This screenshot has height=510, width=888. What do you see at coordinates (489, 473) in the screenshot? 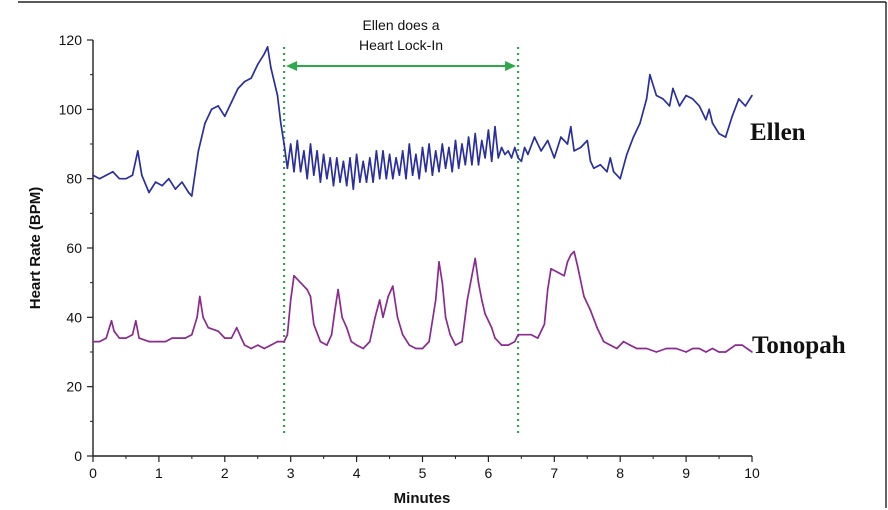
I see `x-tick-label: 6` at bounding box center [489, 473].